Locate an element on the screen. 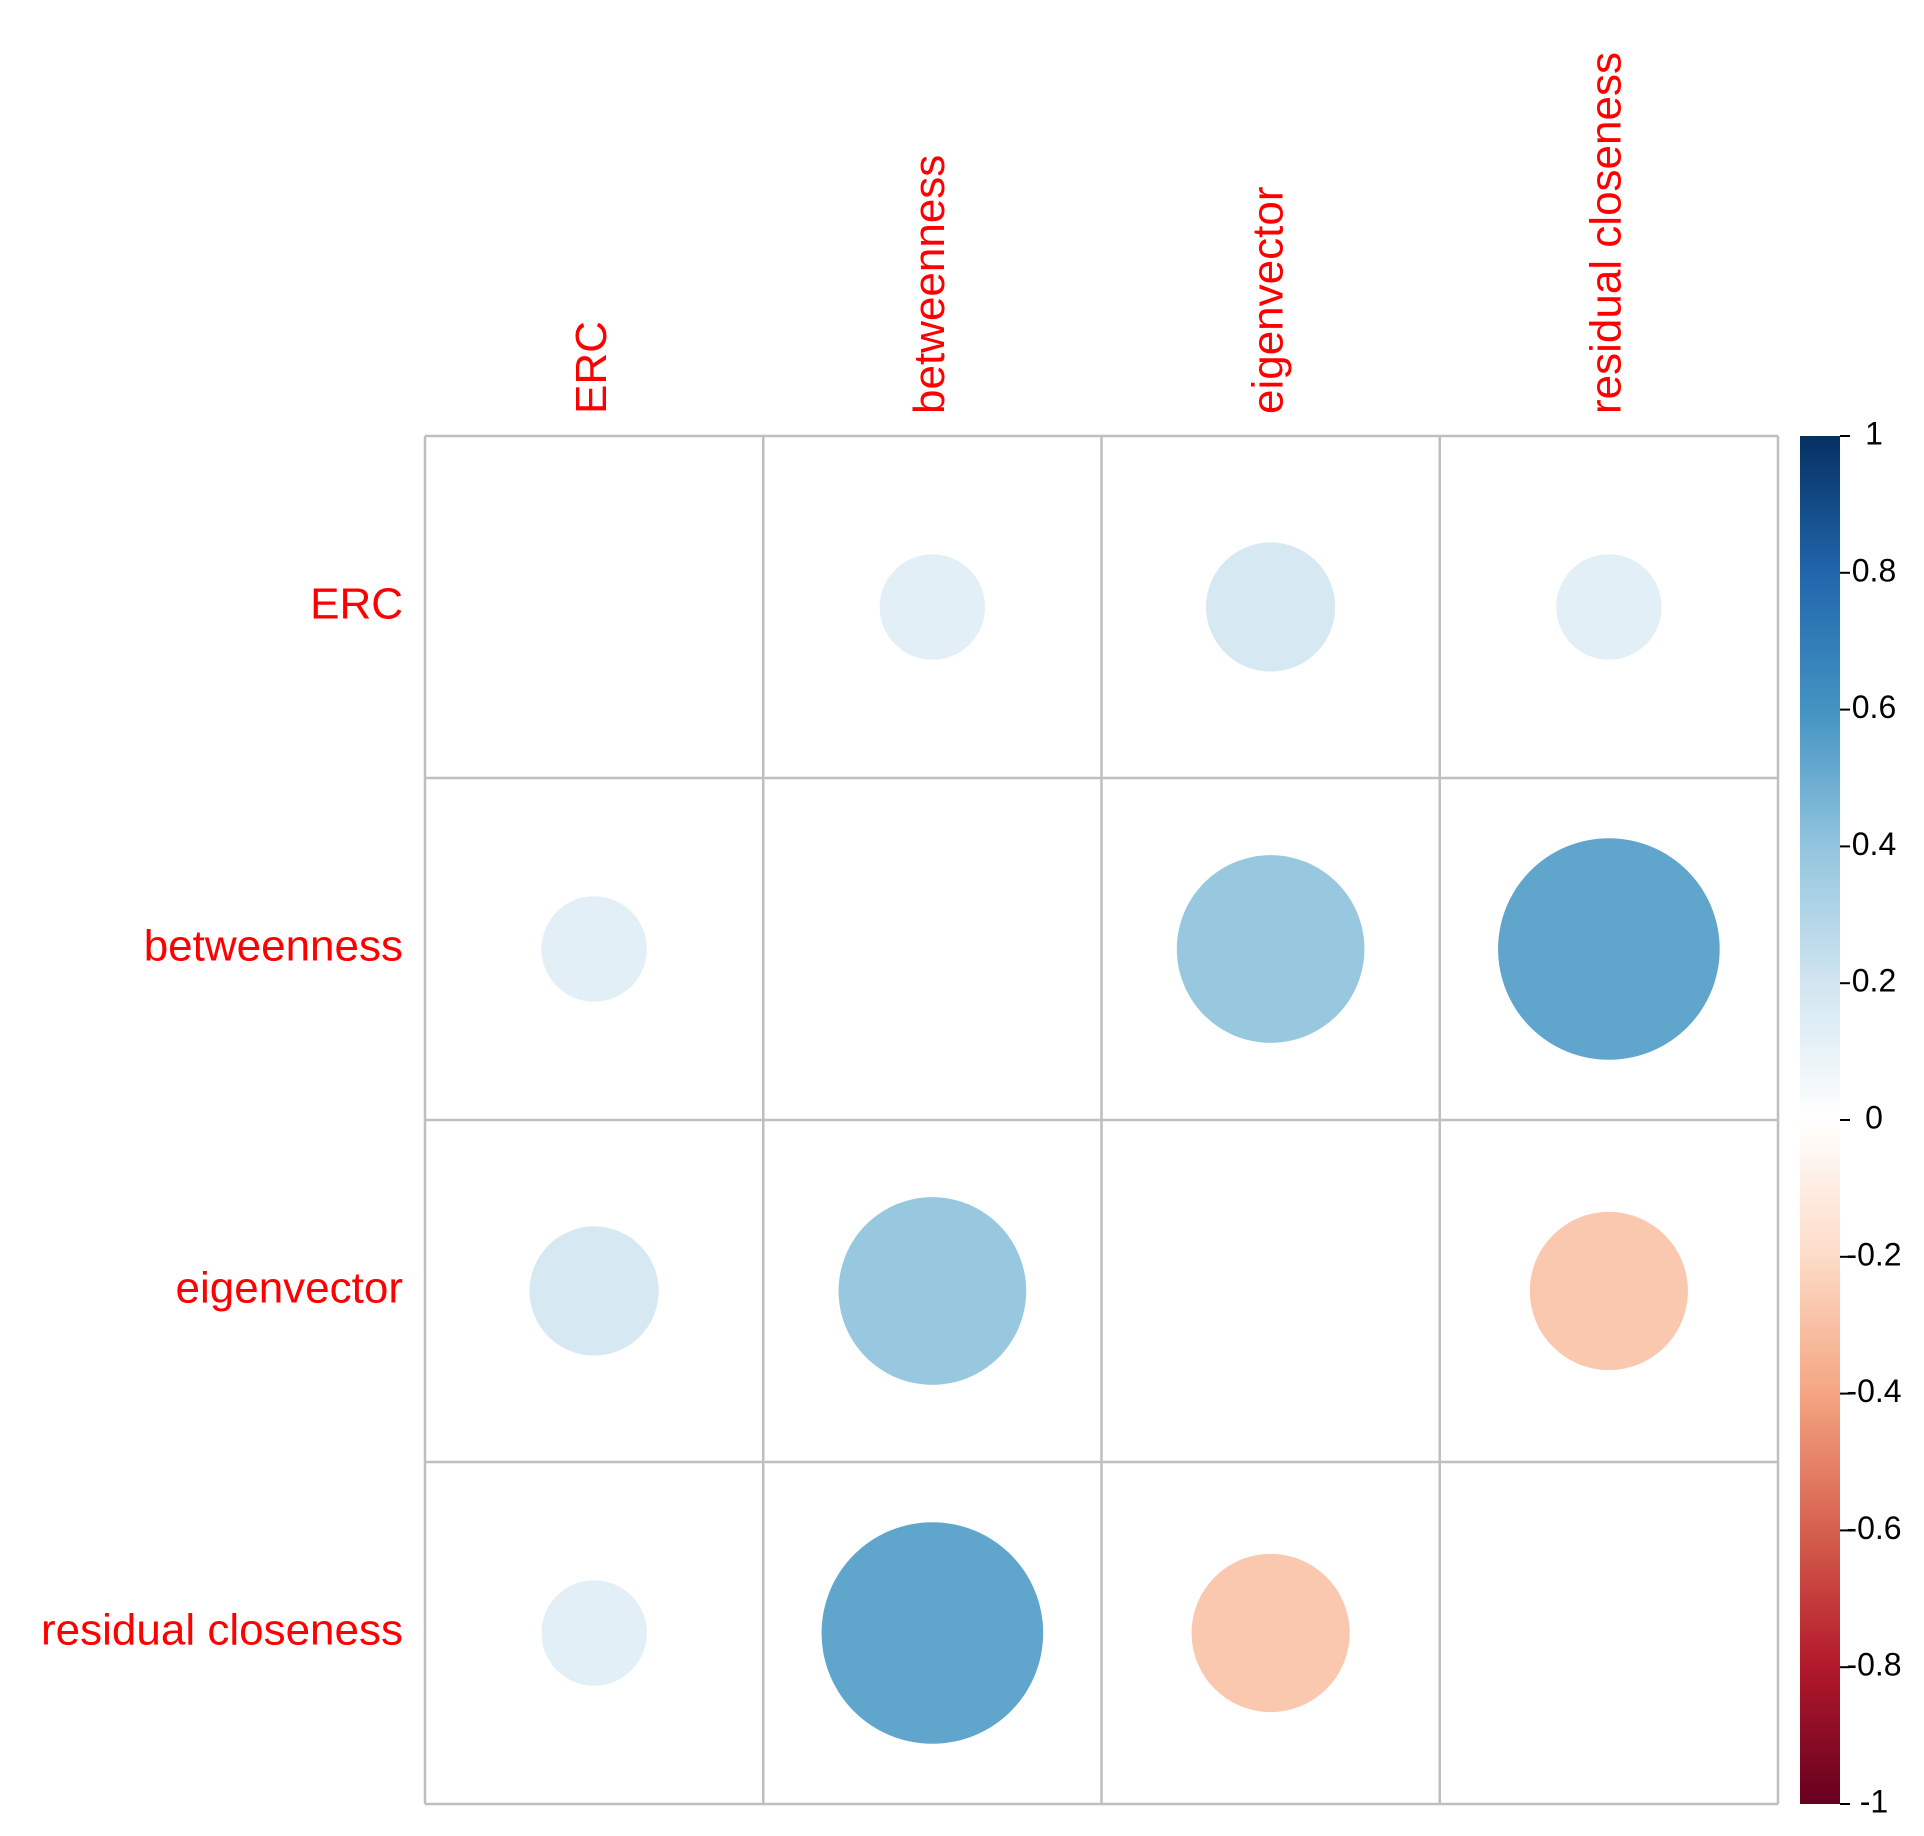 The height and width of the screenshot is (1836, 1924). corr-circle-residual-closeness-ERC is located at coordinates (594, 1633).